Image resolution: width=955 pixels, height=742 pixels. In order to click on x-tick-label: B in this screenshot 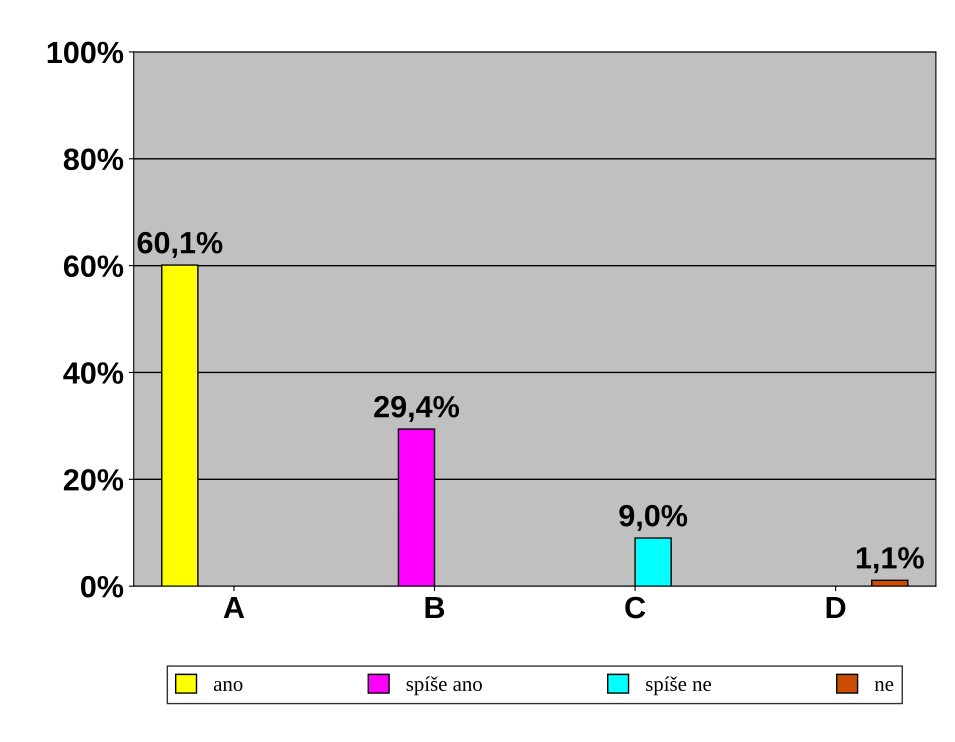, I will do `click(435, 607)`.